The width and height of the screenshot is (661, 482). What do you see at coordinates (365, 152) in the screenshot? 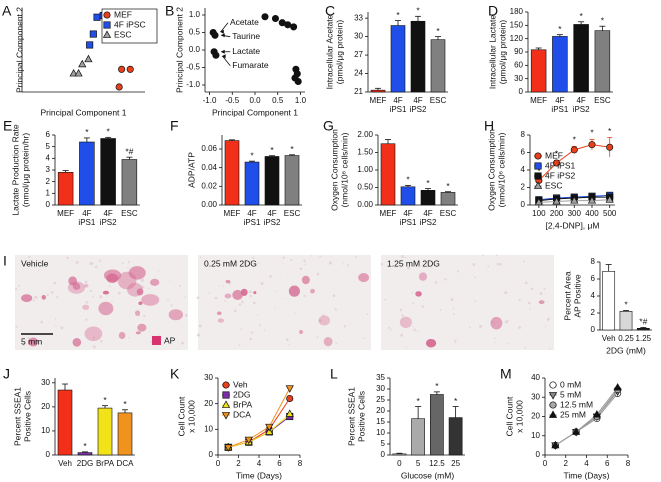
I see `y-tick-label: 1.50` at bounding box center [365, 152].